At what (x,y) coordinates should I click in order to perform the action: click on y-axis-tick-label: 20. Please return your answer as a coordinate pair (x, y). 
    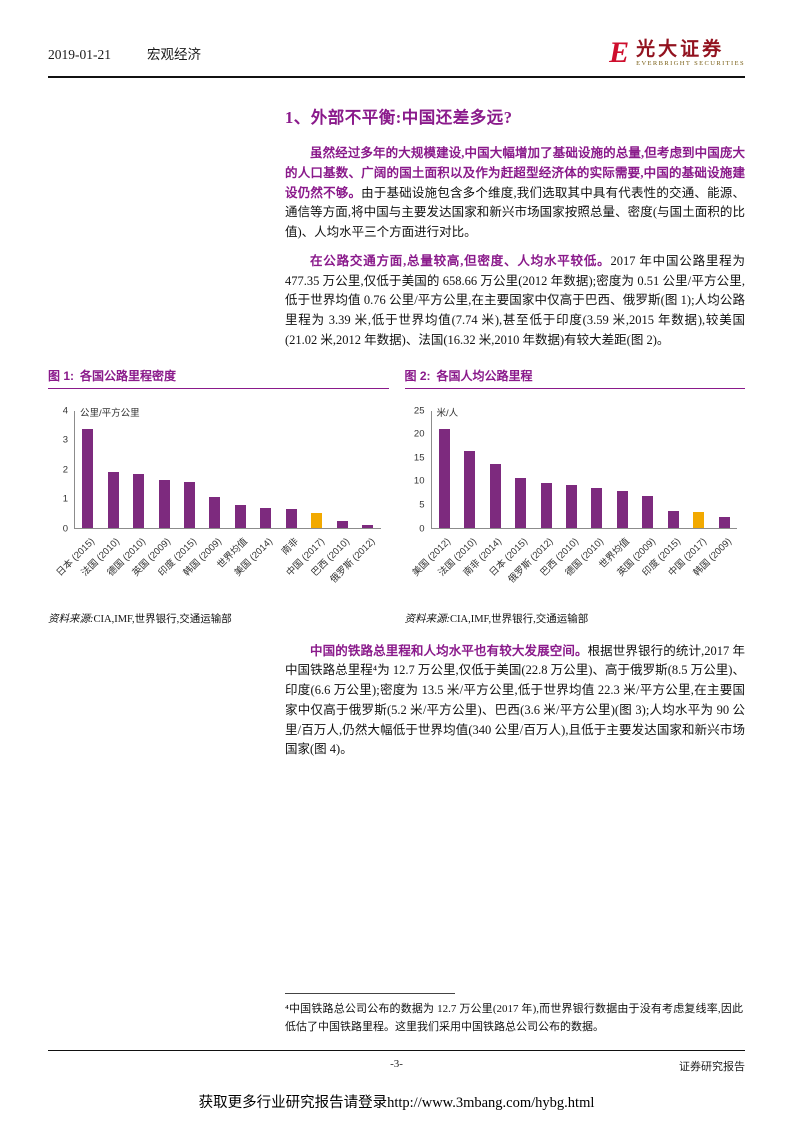
    Looking at the image, I should click on (419, 434).